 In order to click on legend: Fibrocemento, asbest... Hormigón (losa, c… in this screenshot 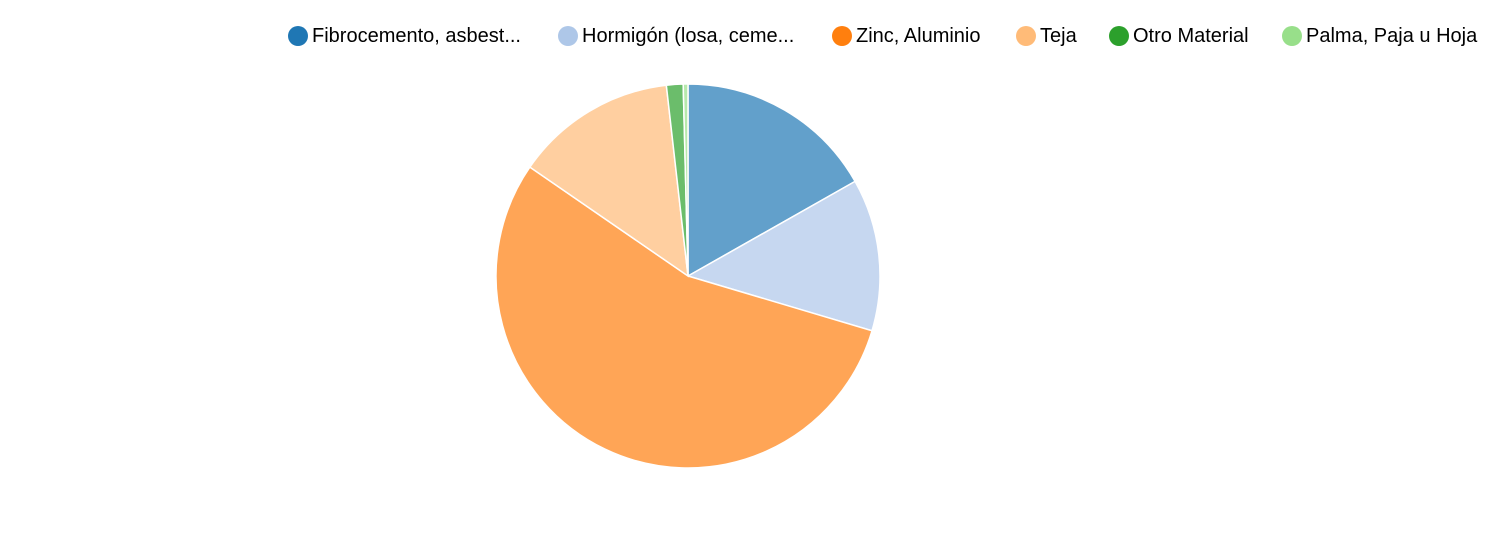, I will do `click(883, 36)`.